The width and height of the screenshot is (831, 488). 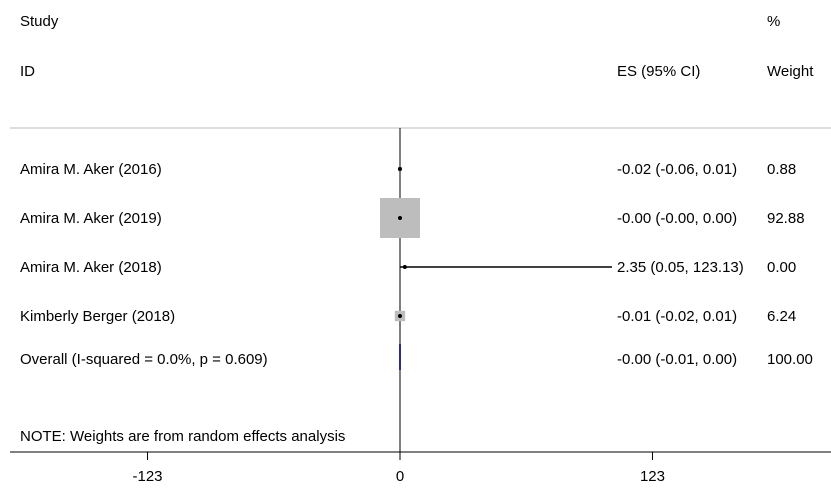 I want to click on es-ci-text: -0.00 (-0.00, 0.00), so click(x=677, y=218).